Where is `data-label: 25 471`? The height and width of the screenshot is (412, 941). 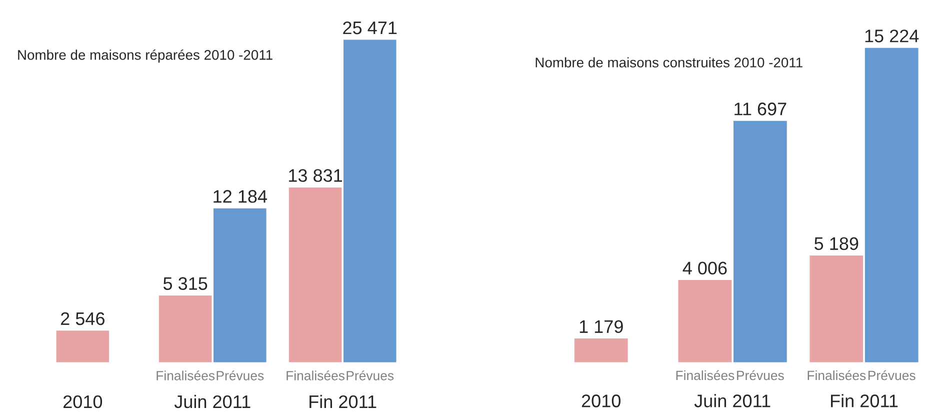 data-label: 25 471 is located at coordinates (370, 27).